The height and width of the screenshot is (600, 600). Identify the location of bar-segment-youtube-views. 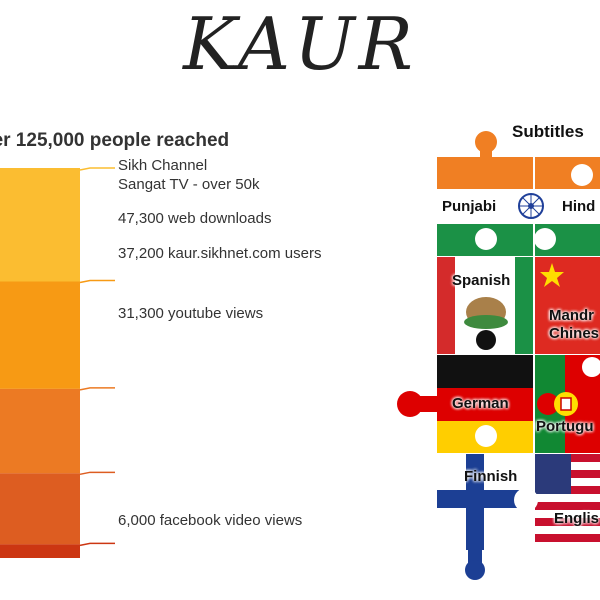
(40, 509).